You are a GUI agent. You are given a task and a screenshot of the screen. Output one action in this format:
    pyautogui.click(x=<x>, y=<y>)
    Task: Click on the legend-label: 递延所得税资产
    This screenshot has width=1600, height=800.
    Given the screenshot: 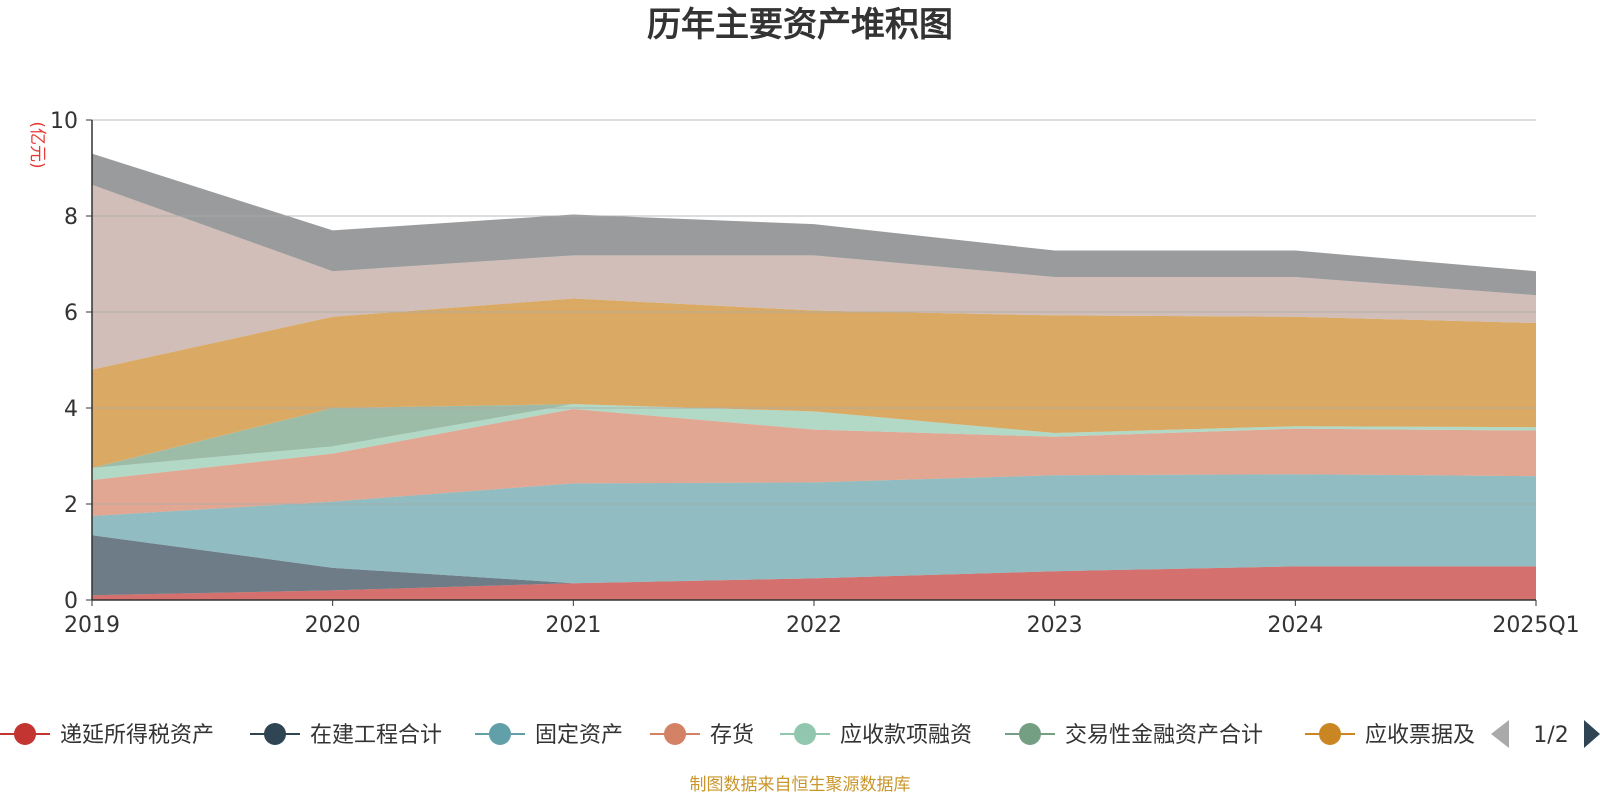 What is the action you would take?
    pyautogui.click(x=137, y=735)
    